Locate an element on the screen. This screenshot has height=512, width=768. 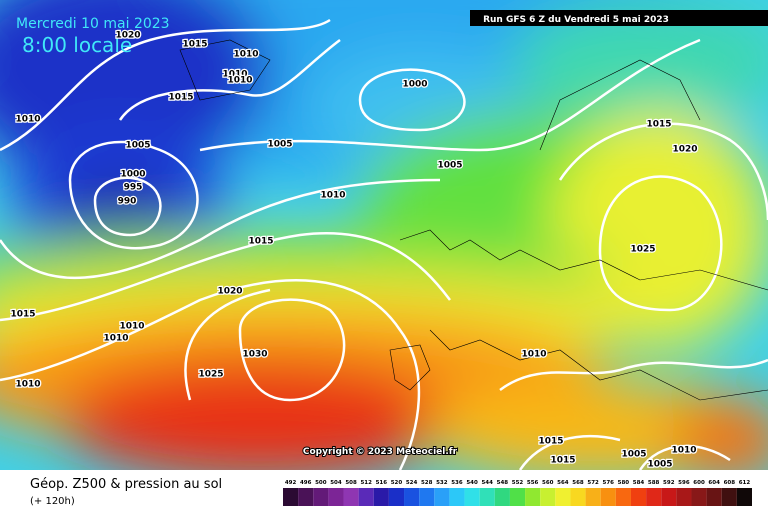
legend-label: 572 is located at coordinates (593, 483).